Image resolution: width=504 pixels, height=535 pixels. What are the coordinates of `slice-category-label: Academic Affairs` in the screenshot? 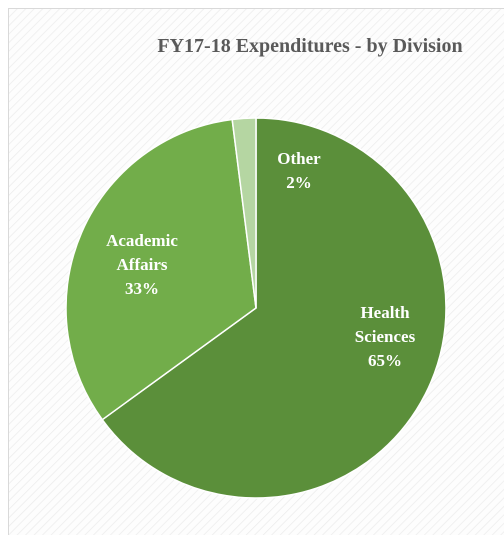 It's located at (142, 252).